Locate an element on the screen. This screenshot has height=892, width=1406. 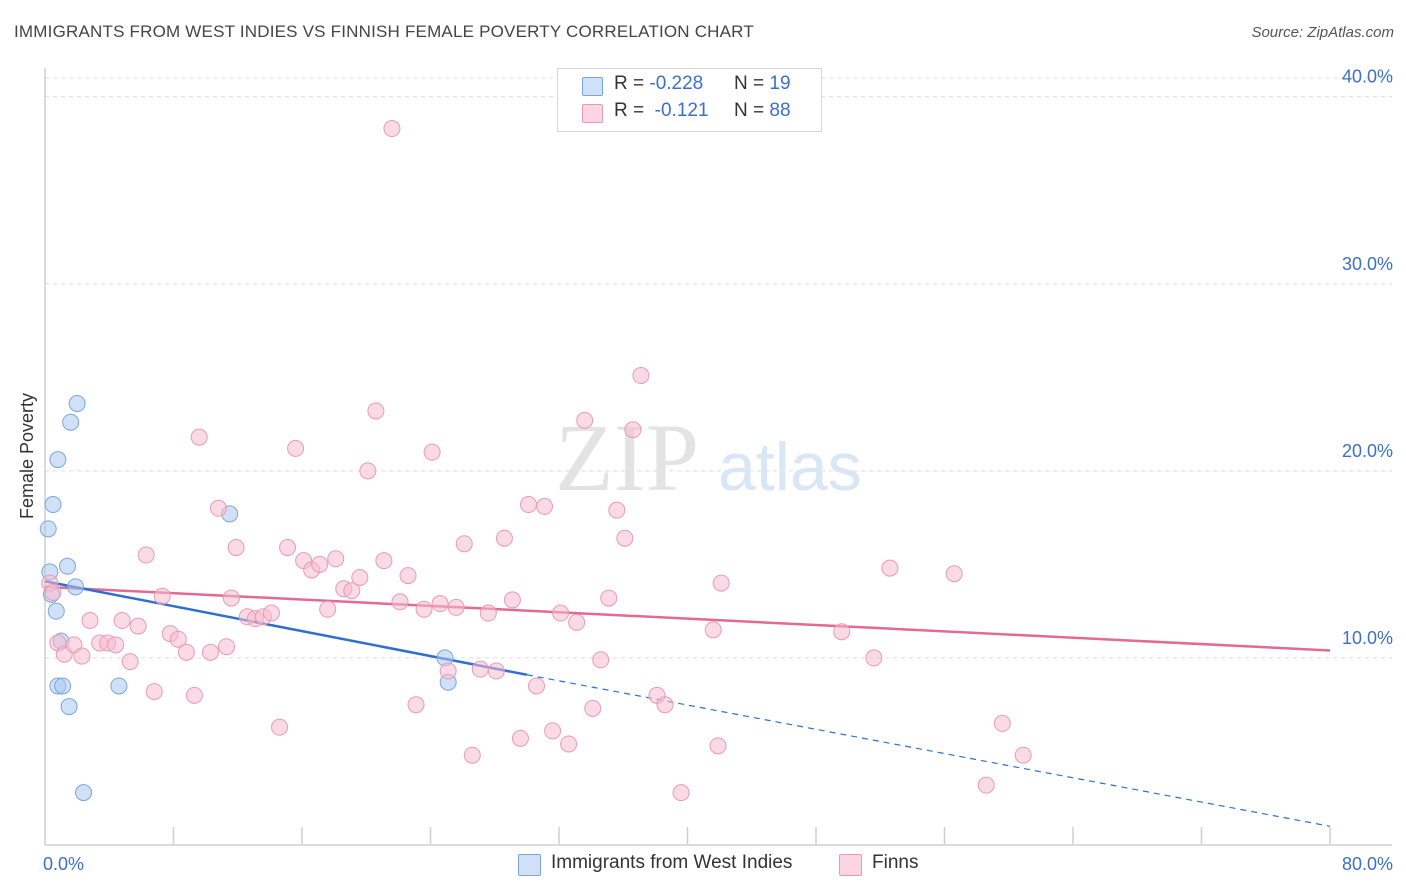
trend-line-west-indies is located at coordinates (286, 627).